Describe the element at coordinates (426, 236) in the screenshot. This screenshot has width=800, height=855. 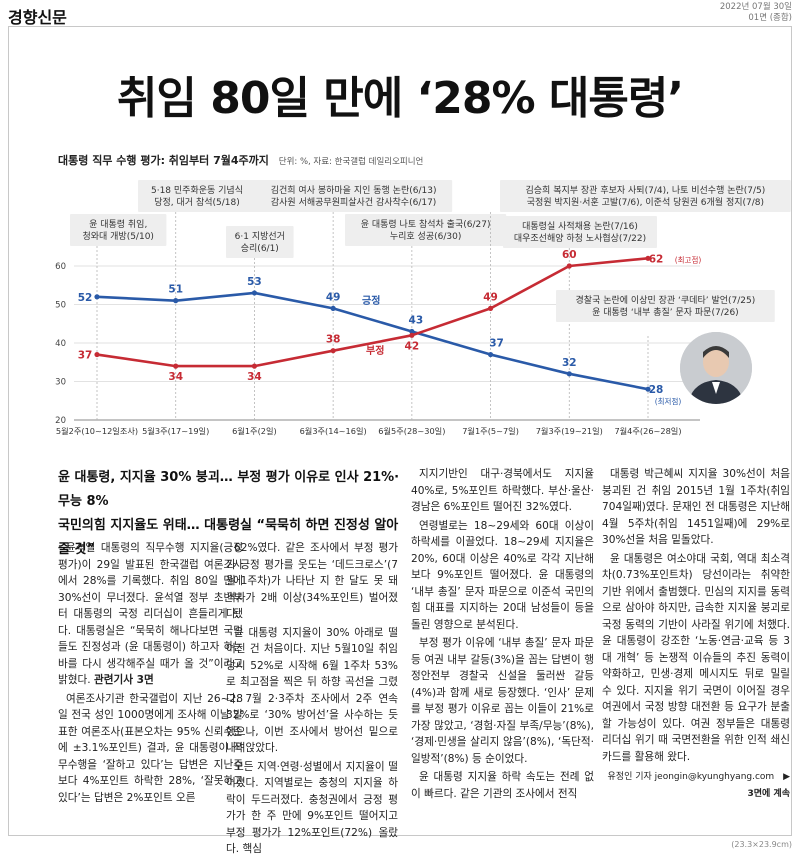
I see `event-annotation-text: 누리호 성공(6/30)` at that location.